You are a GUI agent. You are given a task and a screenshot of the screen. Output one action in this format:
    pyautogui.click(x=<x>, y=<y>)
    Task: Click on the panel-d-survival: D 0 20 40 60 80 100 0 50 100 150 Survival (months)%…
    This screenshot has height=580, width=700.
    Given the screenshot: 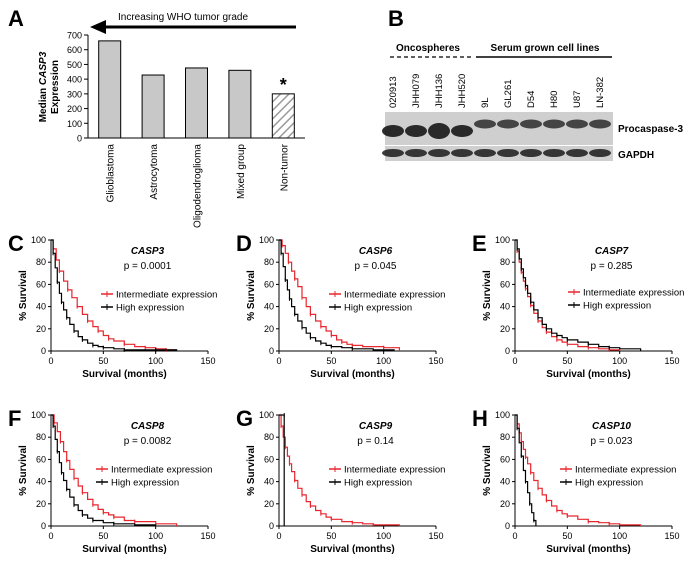 What is the action you would take?
    pyautogui.click(x=340, y=305)
    